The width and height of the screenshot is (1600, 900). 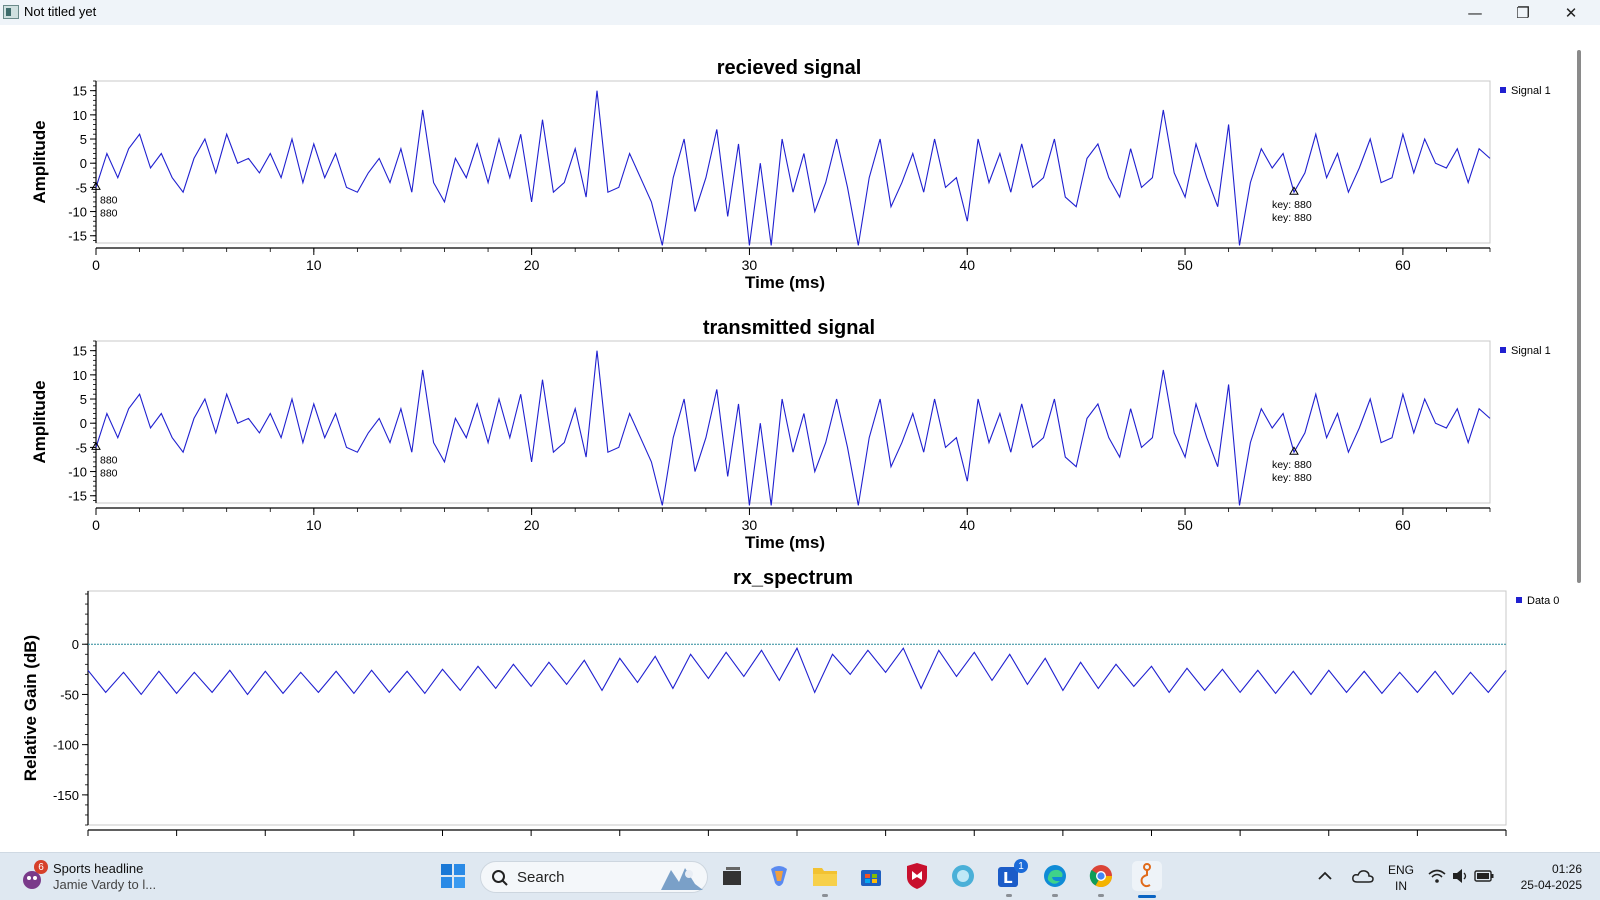 What do you see at coordinates (779, 876) in the screenshot?
I see `copilot-icon` at bounding box center [779, 876].